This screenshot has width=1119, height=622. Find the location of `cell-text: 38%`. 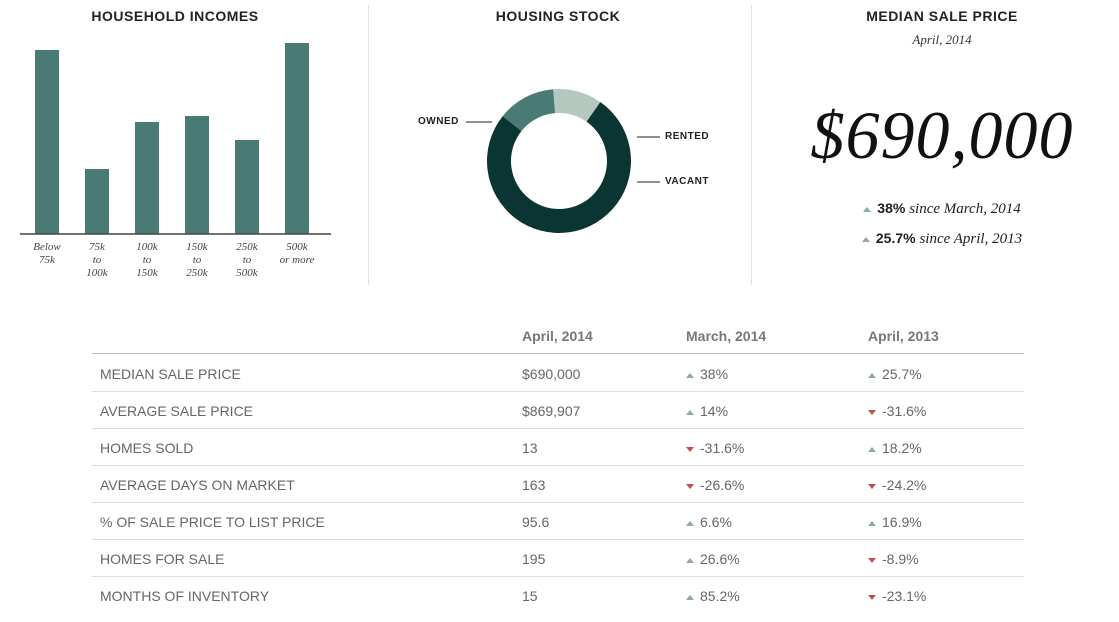

cell-text: 38% is located at coordinates (714, 374).